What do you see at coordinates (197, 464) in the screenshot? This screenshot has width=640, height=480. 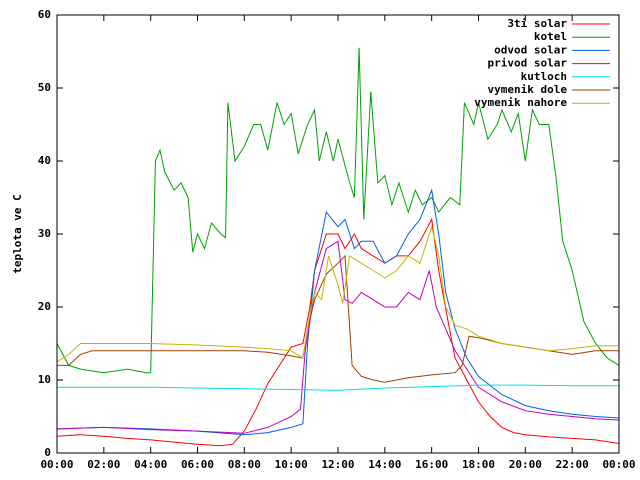 I see `x-tick-label: 06:00` at bounding box center [197, 464].